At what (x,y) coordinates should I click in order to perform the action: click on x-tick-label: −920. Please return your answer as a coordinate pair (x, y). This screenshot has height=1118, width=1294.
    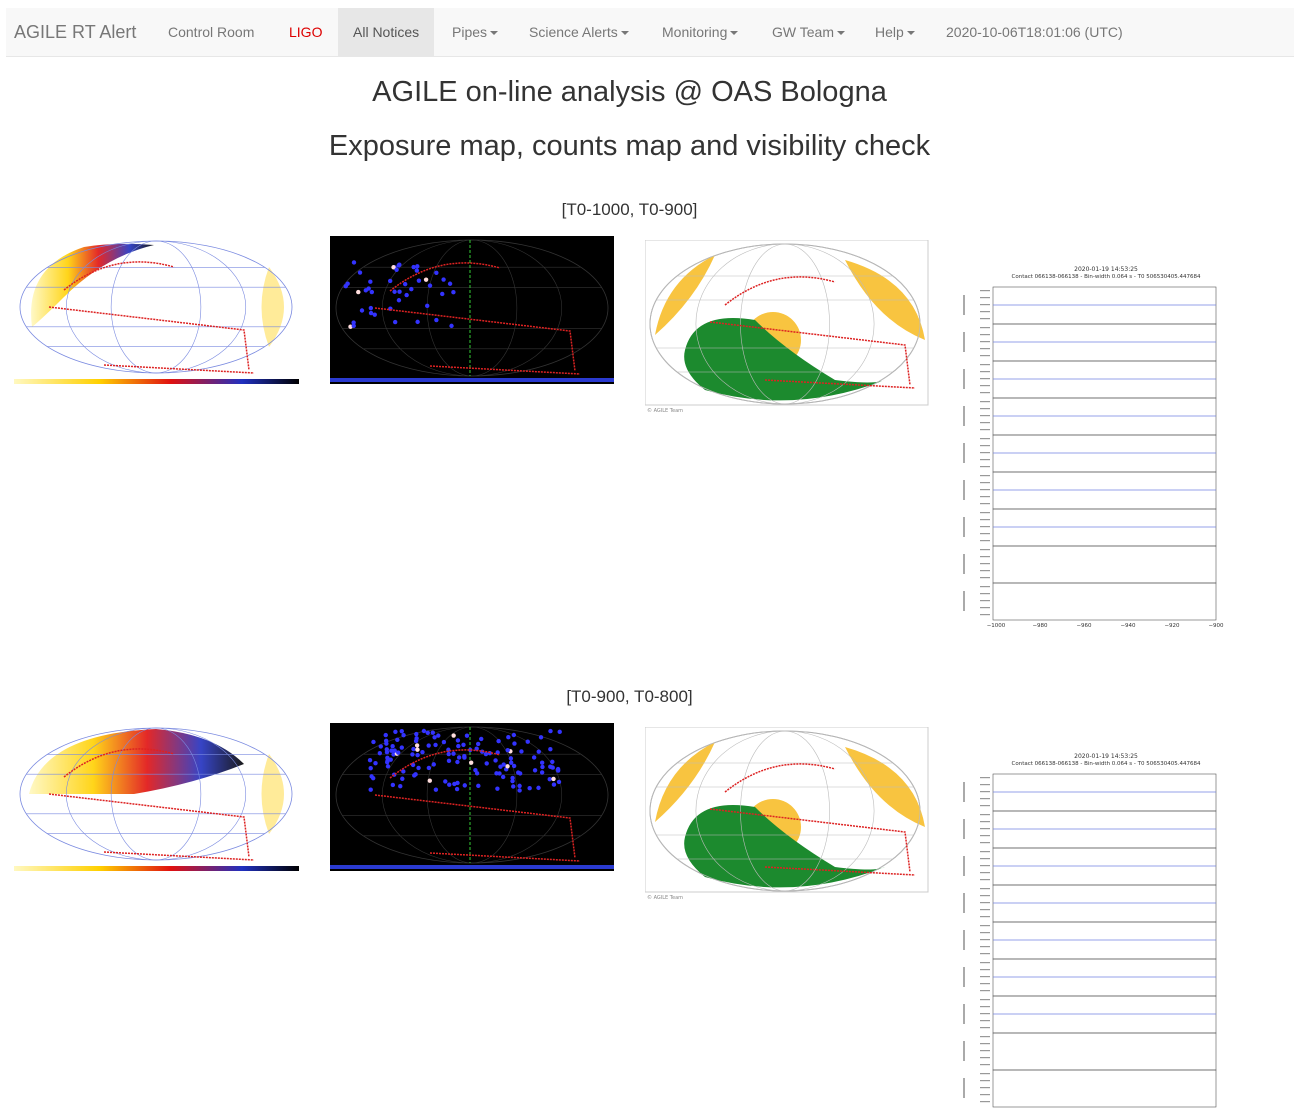
    Looking at the image, I should click on (1172, 626).